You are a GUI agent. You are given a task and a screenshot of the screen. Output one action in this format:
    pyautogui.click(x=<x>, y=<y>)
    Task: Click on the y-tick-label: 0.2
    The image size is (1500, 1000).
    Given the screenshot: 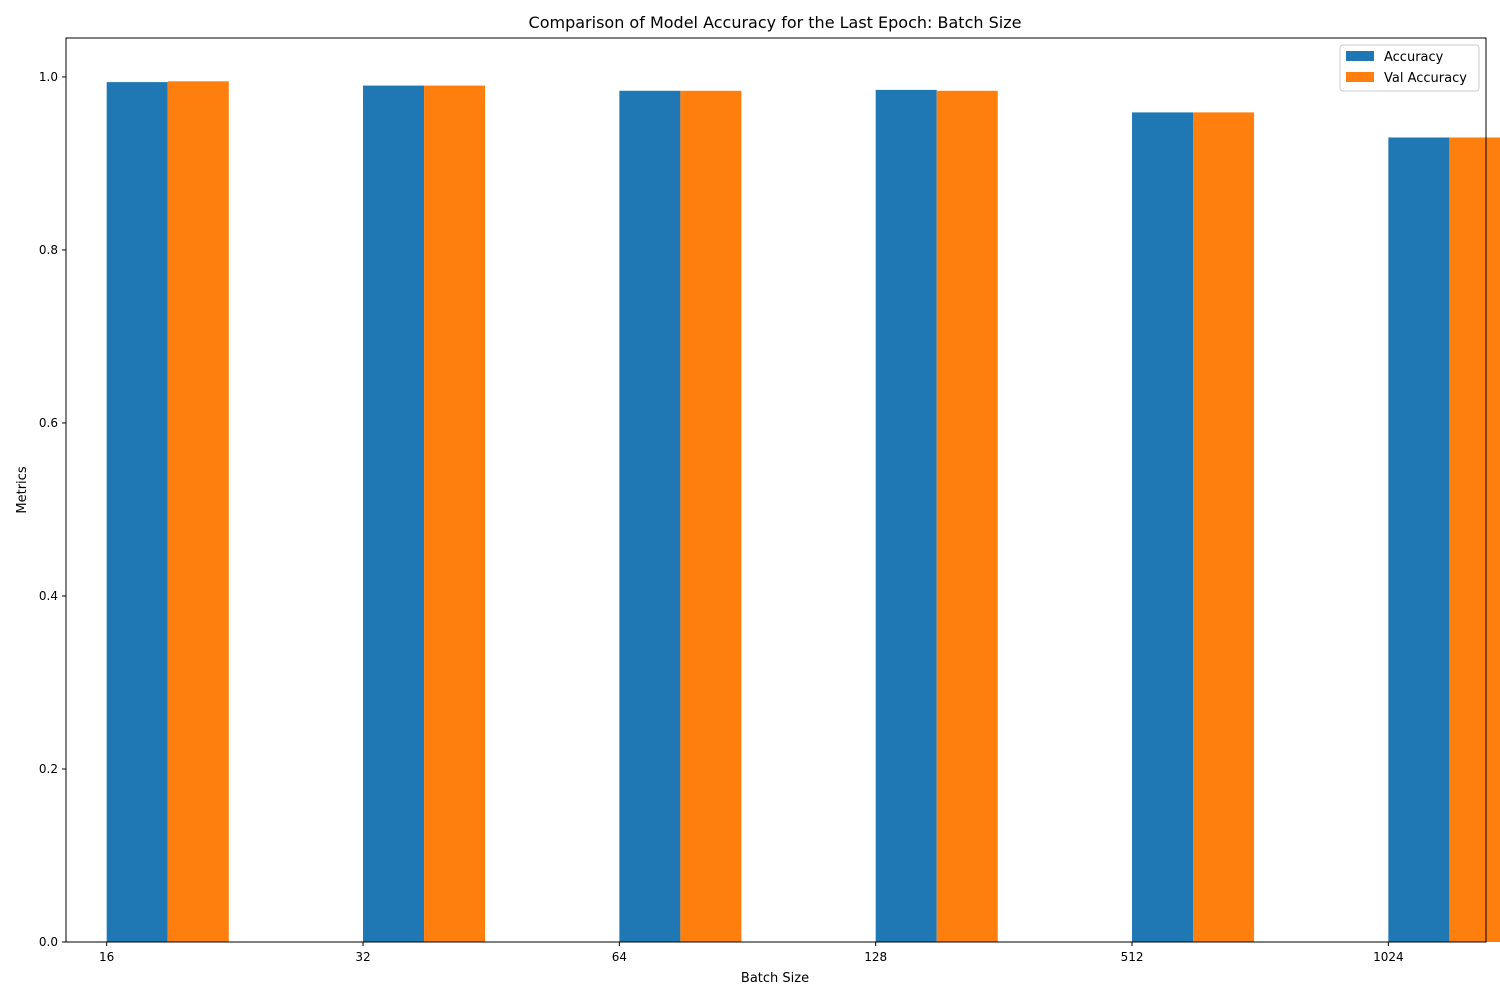 What is the action you would take?
    pyautogui.click(x=48, y=769)
    